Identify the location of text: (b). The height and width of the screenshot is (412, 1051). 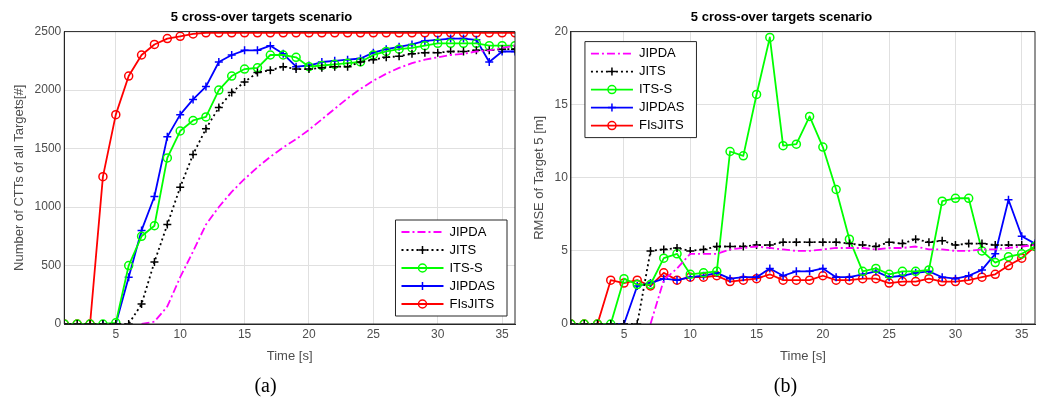
(785, 385).